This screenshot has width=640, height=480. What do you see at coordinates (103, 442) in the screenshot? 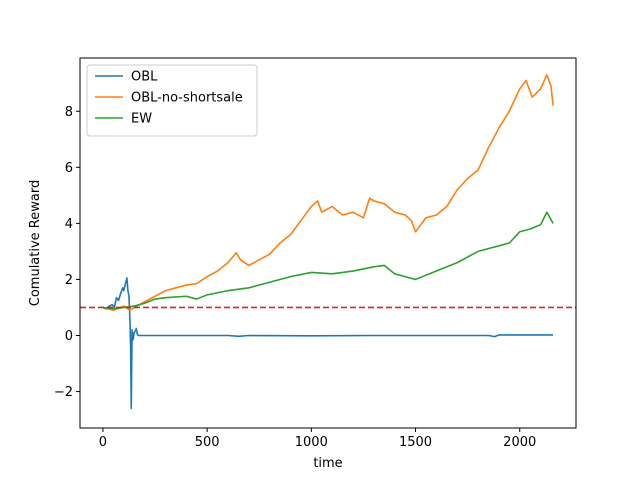
I see `x-tick-label: 0` at bounding box center [103, 442].